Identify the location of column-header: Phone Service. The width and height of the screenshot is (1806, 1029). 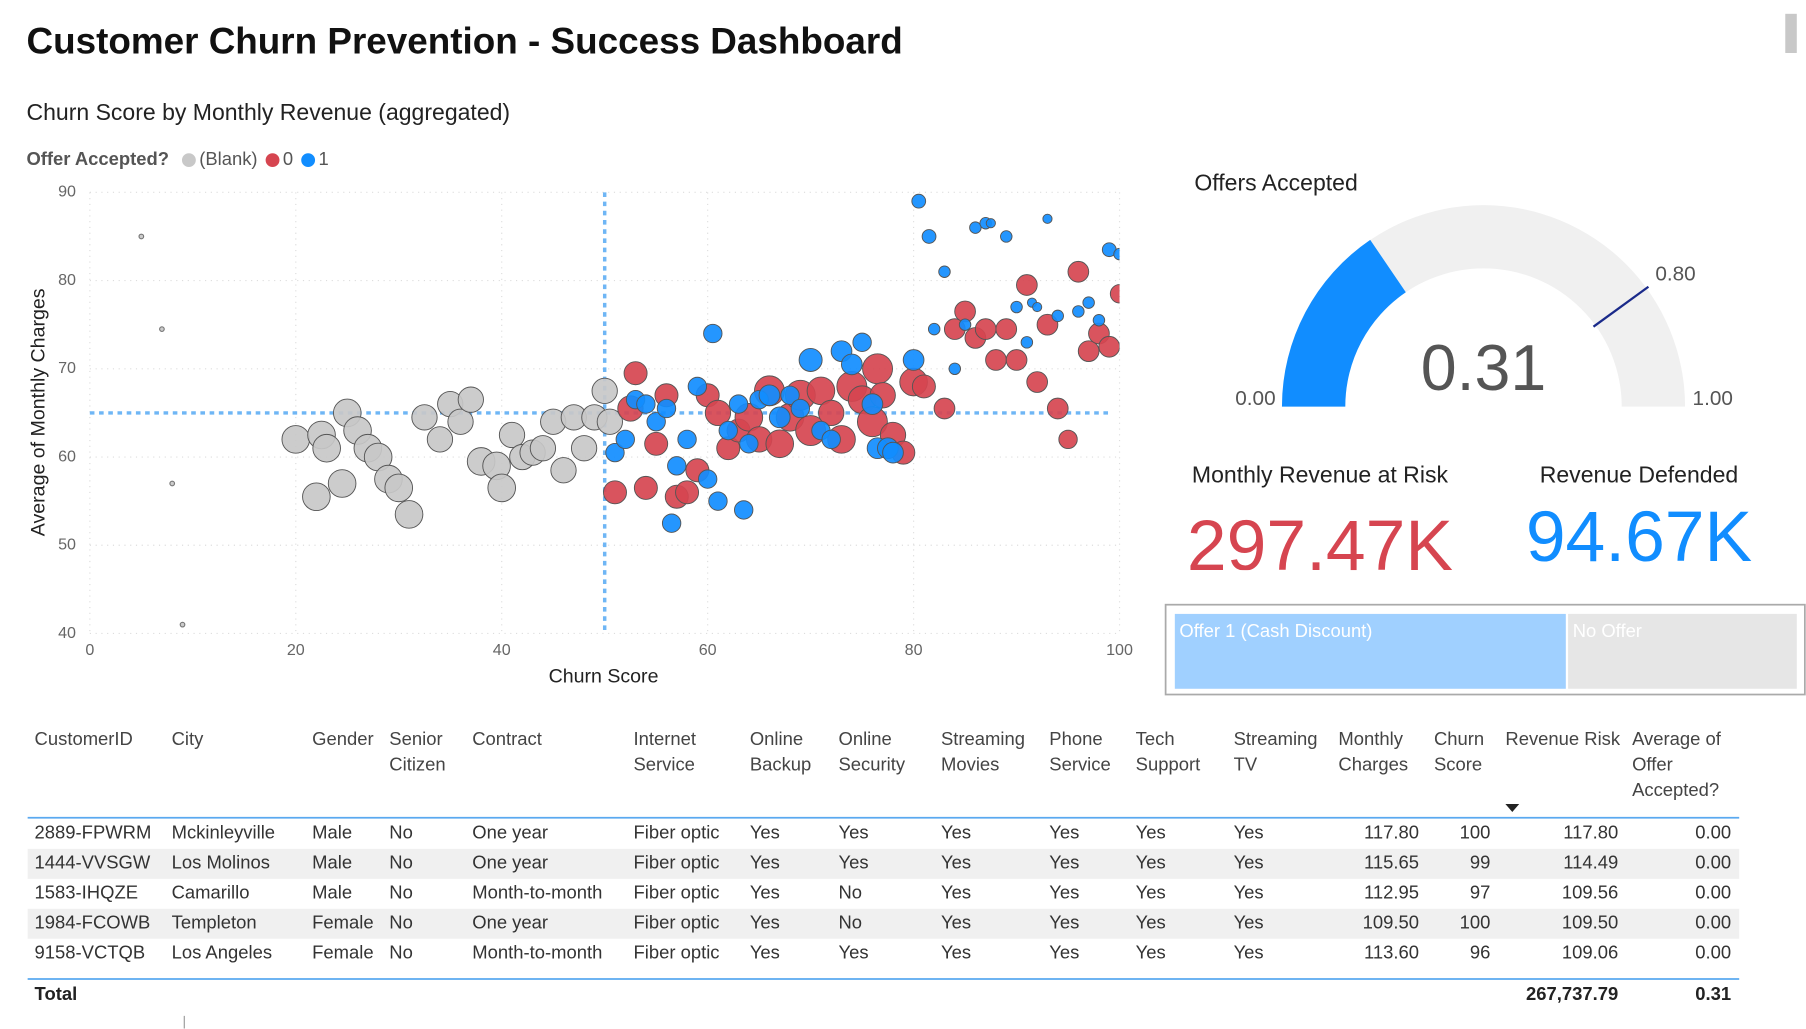
(1080, 753).